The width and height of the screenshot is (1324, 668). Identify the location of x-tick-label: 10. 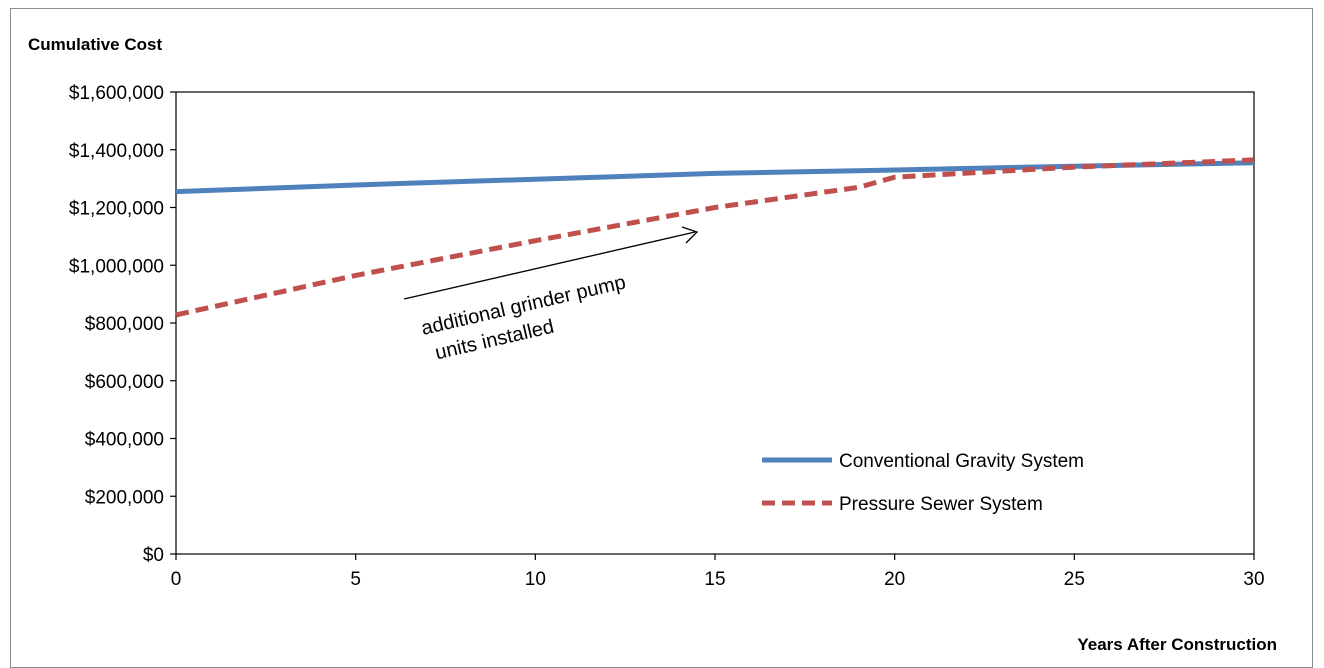
(535, 579).